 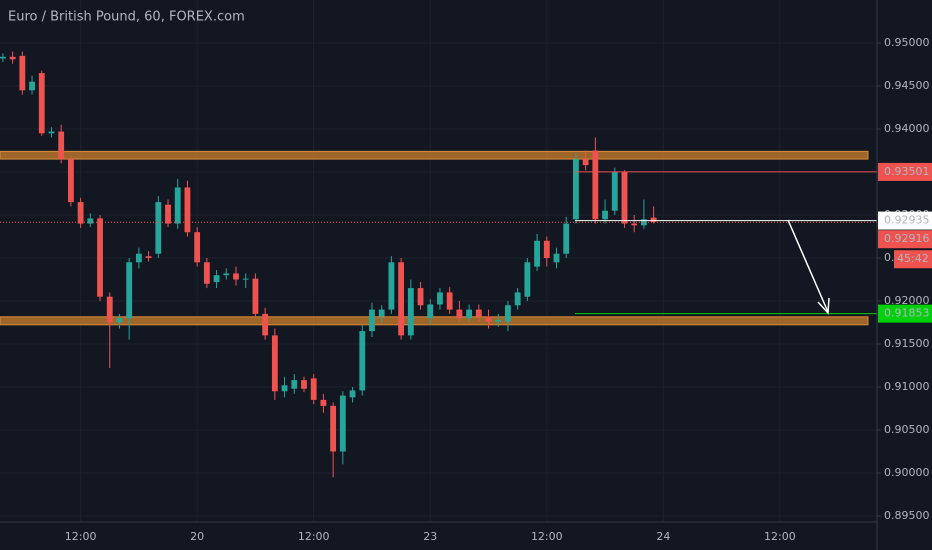 What do you see at coordinates (430, 536) in the screenshot?
I see `x-tick-label: 23` at bounding box center [430, 536].